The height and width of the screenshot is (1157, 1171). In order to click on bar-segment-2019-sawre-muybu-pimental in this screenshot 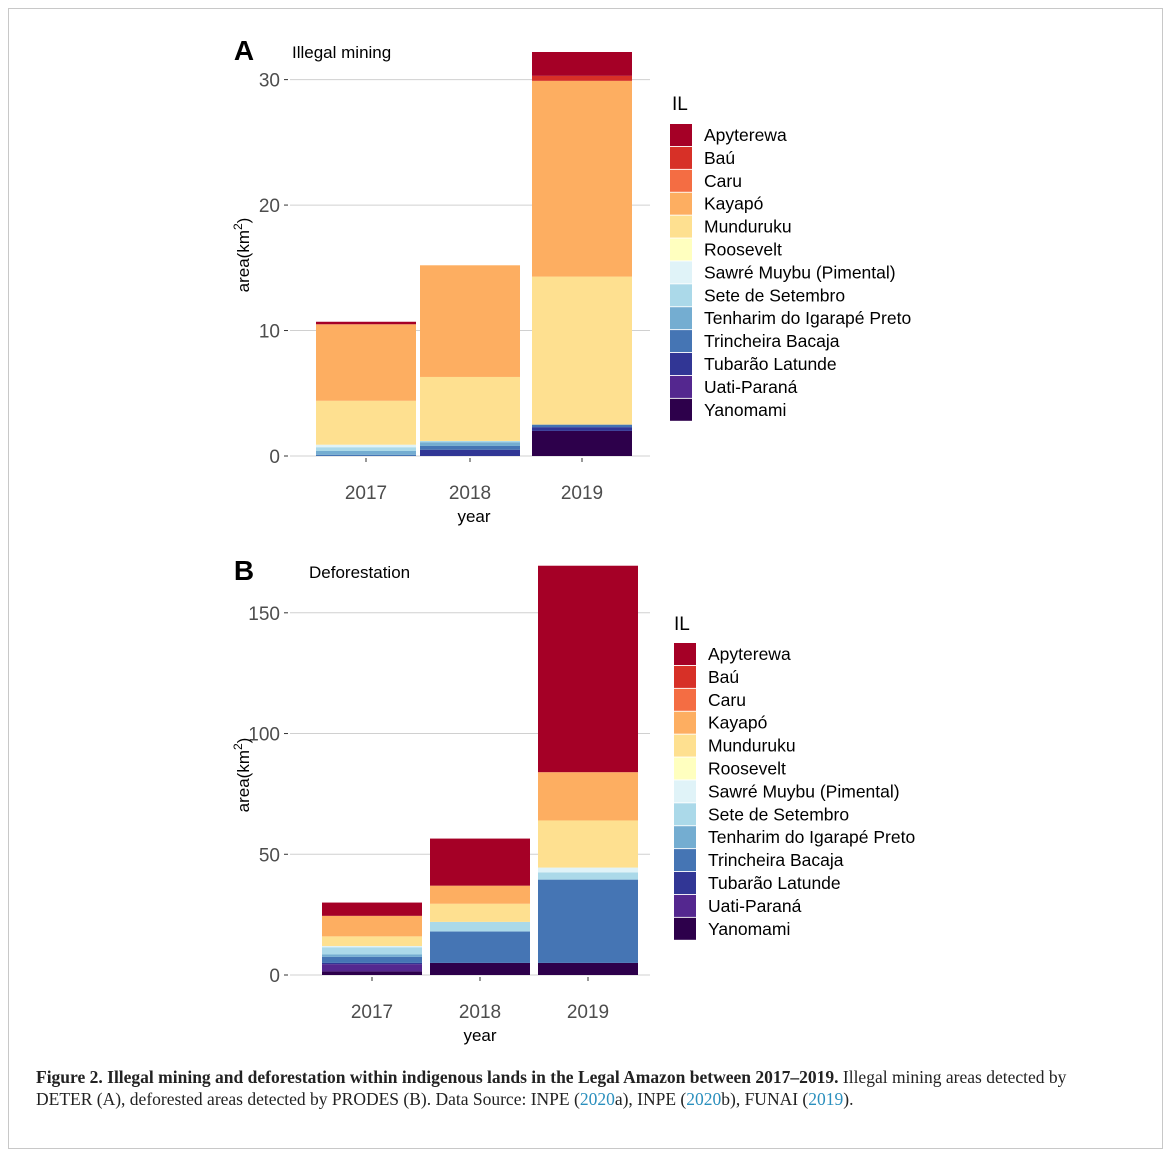, I will do `click(588, 870)`.